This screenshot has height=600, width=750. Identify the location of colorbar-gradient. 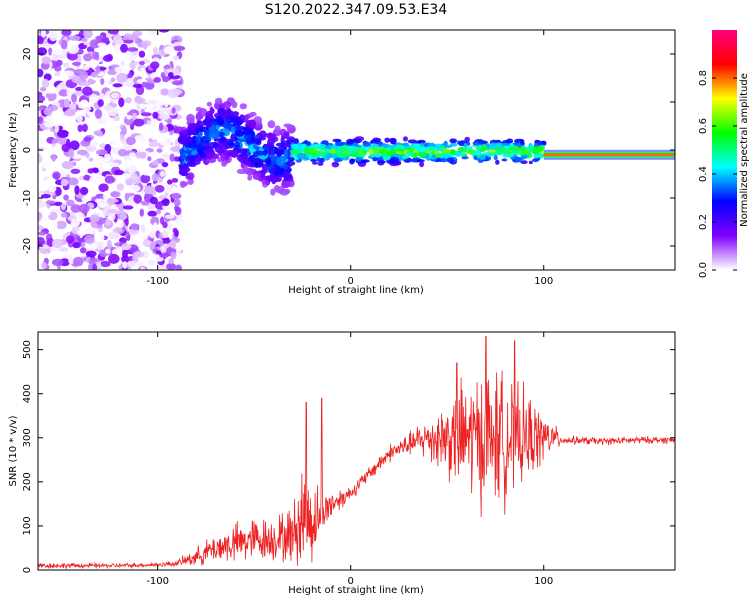
(724, 150).